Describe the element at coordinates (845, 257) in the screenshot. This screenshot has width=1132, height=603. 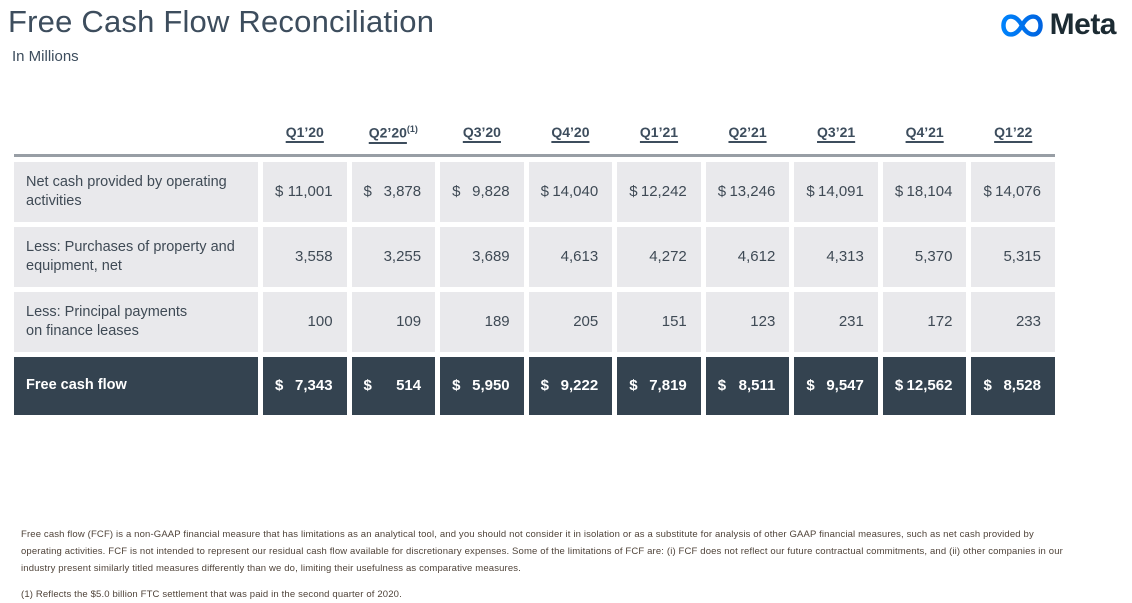
I see `cell-value: 4,313` at that location.